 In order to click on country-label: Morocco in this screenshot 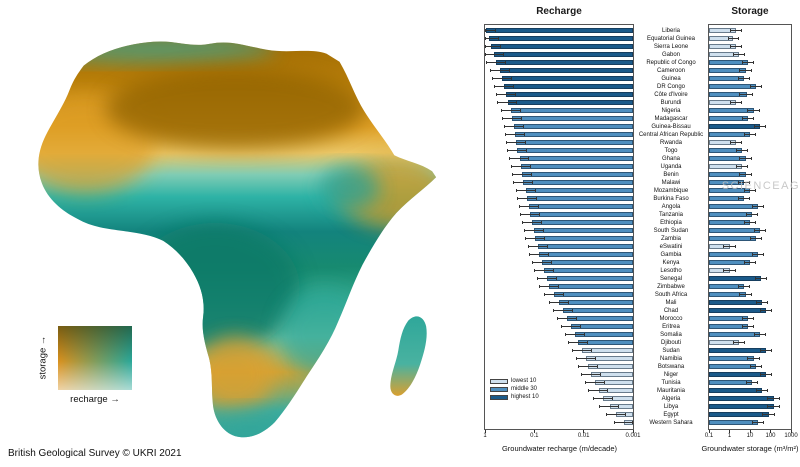, I will do `click(671, 319)`.